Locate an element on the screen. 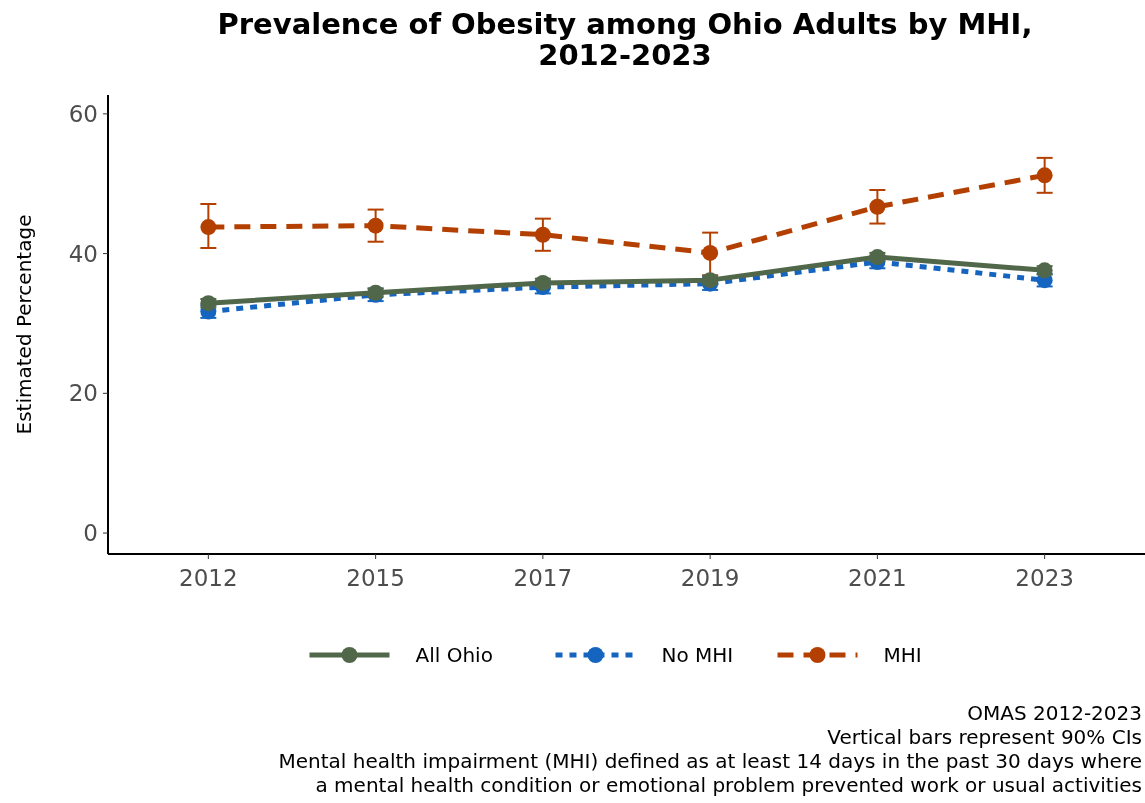 The image size is (1145, 803). chart-title: Prevalence of Obesity among Ohio Adults by MHI, 2012-2023 is located at coordinates (625, 39).